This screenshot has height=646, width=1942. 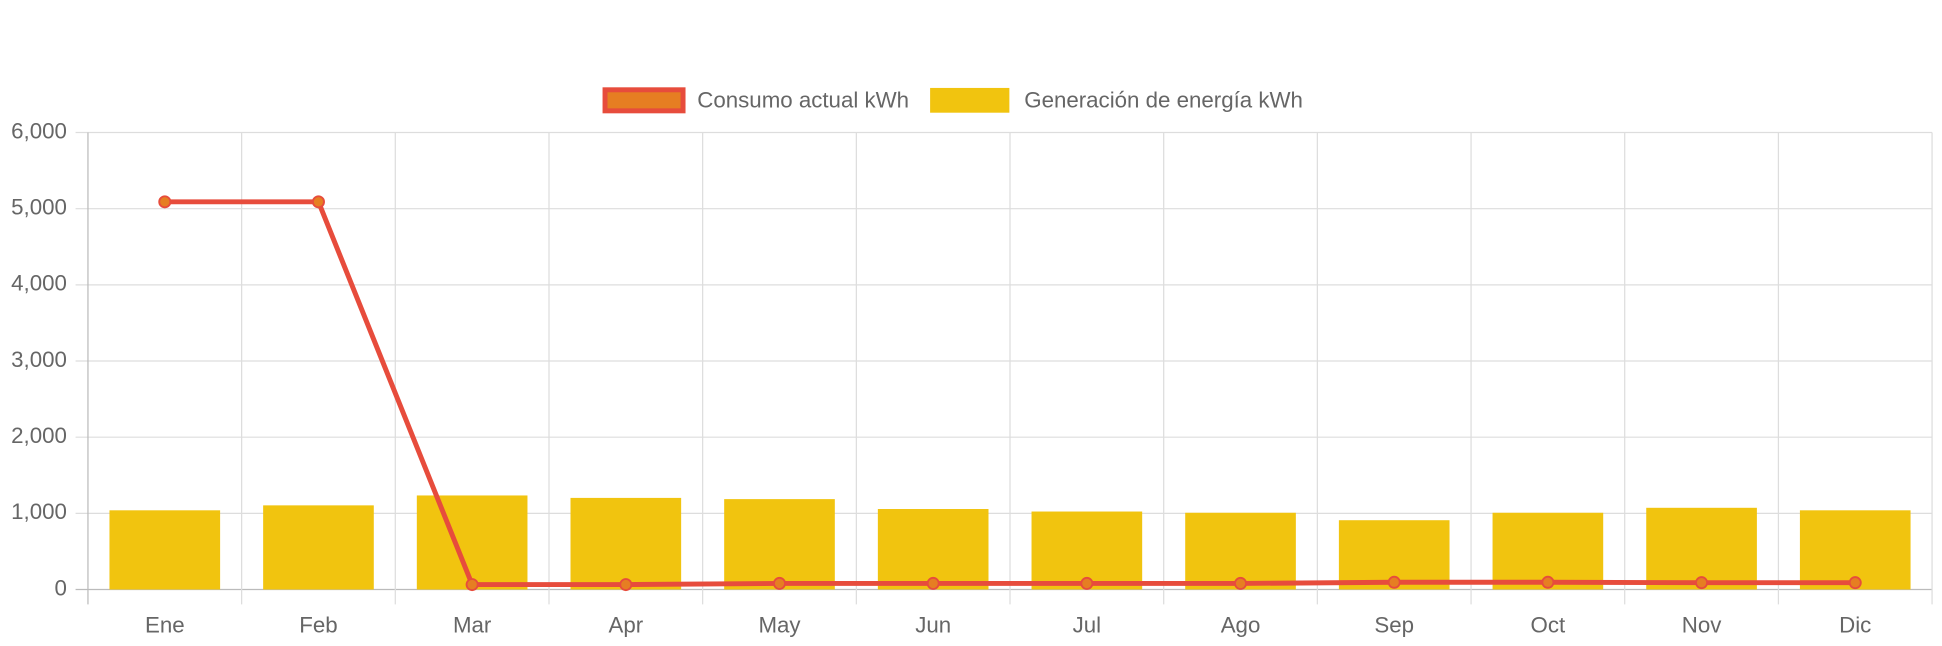 What do you see at coordinates (39, 207) in the screenshot?
I see `y-tick-label: 5,000` at bounding box center [39, 207].